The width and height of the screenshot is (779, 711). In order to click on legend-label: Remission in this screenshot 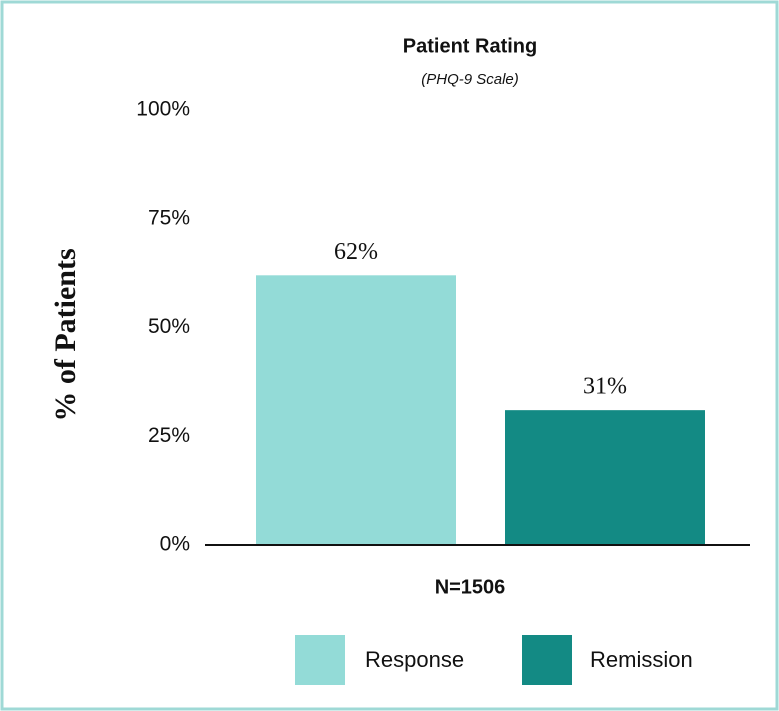, I will do `click(641, 659)`.